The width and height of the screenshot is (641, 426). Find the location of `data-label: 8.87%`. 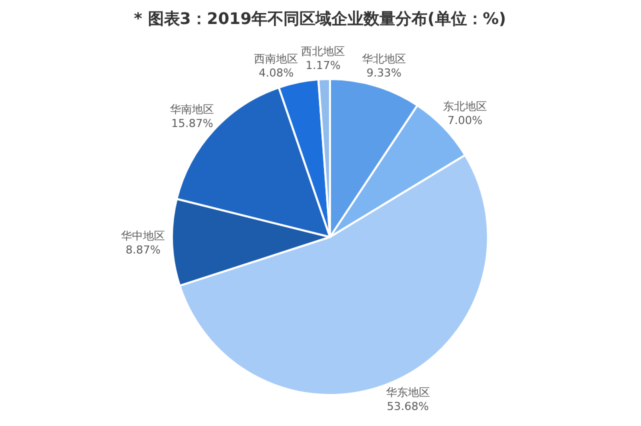

data-label: 8.87% is located at coordinates (143, 250).